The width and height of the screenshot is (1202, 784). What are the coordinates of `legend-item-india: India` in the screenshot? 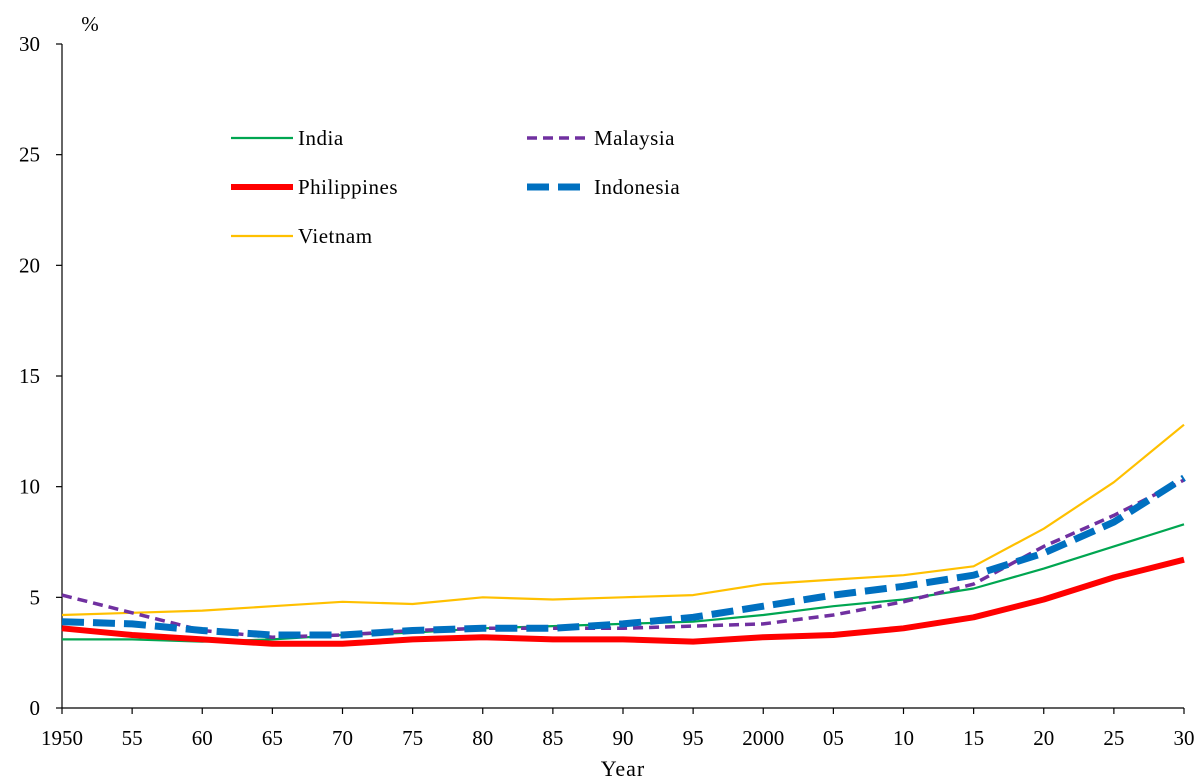 It's located at (287, 138).